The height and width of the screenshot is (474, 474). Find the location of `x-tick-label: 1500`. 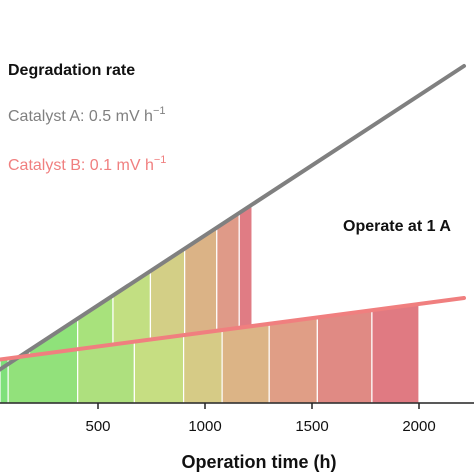

x-tick-label: 1500 is located at coordinates (311, 426).